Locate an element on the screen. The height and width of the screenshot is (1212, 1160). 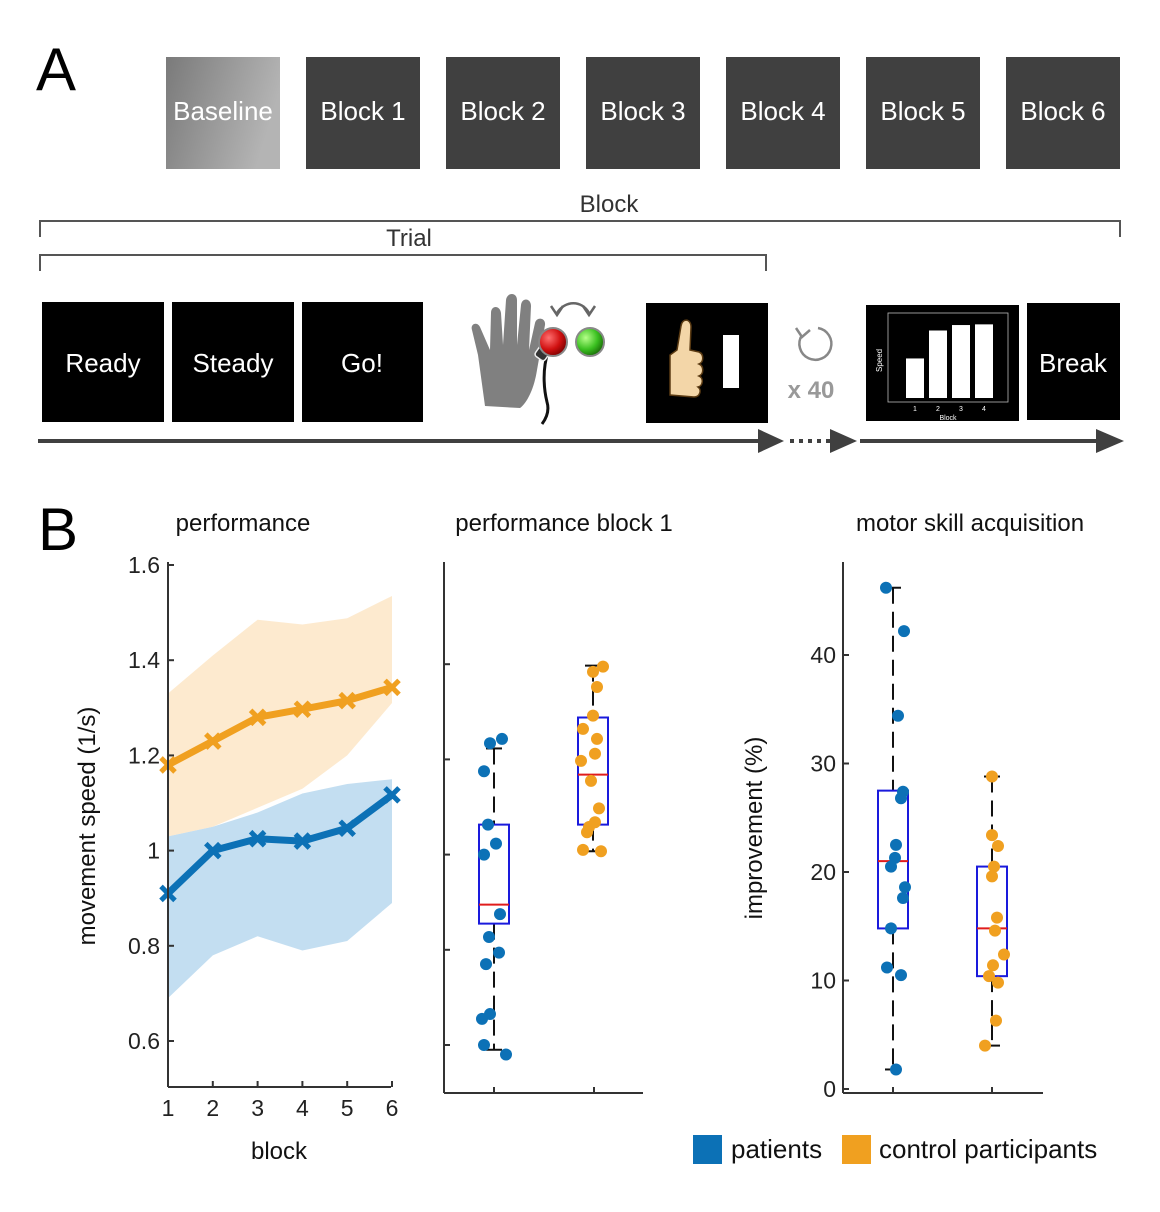
go-screen is located at coordinates (362, 362).